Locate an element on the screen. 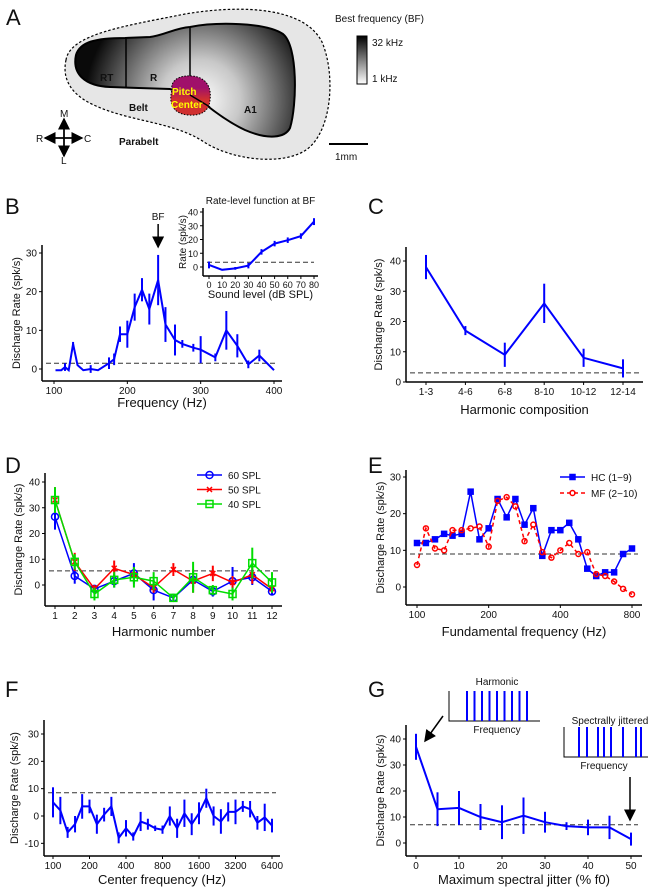 The image size is (654, 895). x-tick-label: 40 is located at coordinates (588, 866).